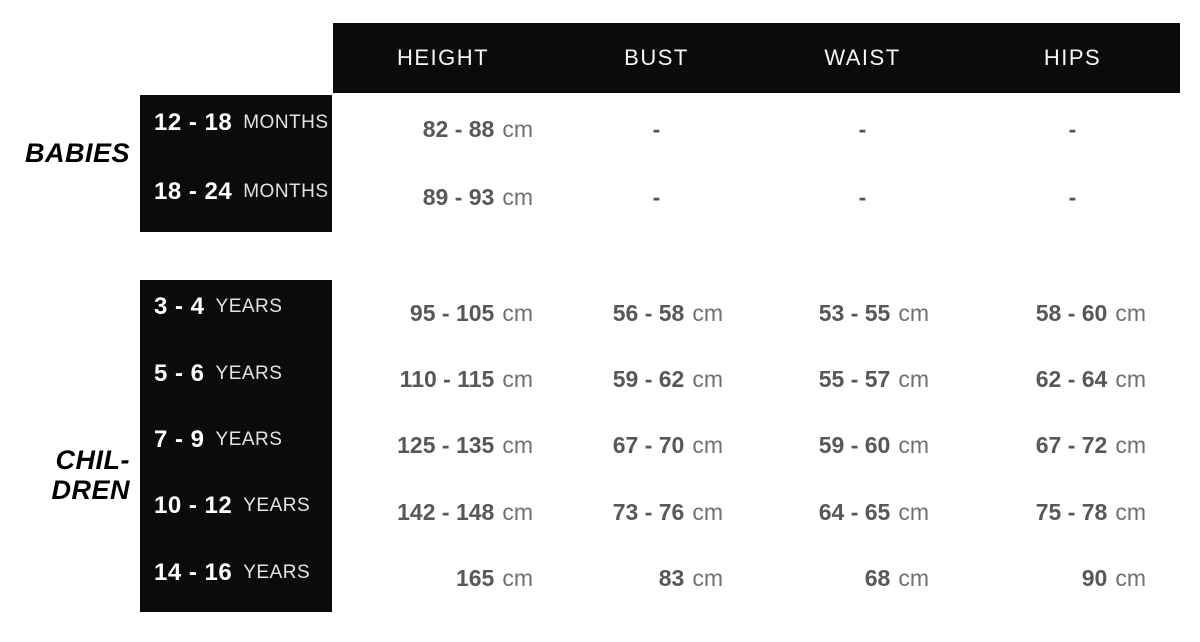  I want to click on value-number: 95 - 105, so click(452, 312).